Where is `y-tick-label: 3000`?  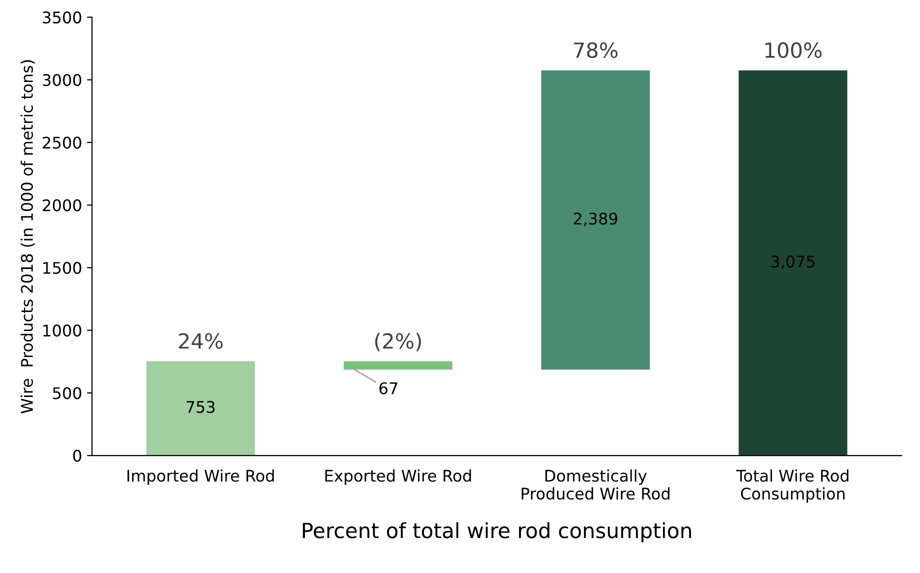
y-tick-label: 3000 is located at coordinates (62, 80).